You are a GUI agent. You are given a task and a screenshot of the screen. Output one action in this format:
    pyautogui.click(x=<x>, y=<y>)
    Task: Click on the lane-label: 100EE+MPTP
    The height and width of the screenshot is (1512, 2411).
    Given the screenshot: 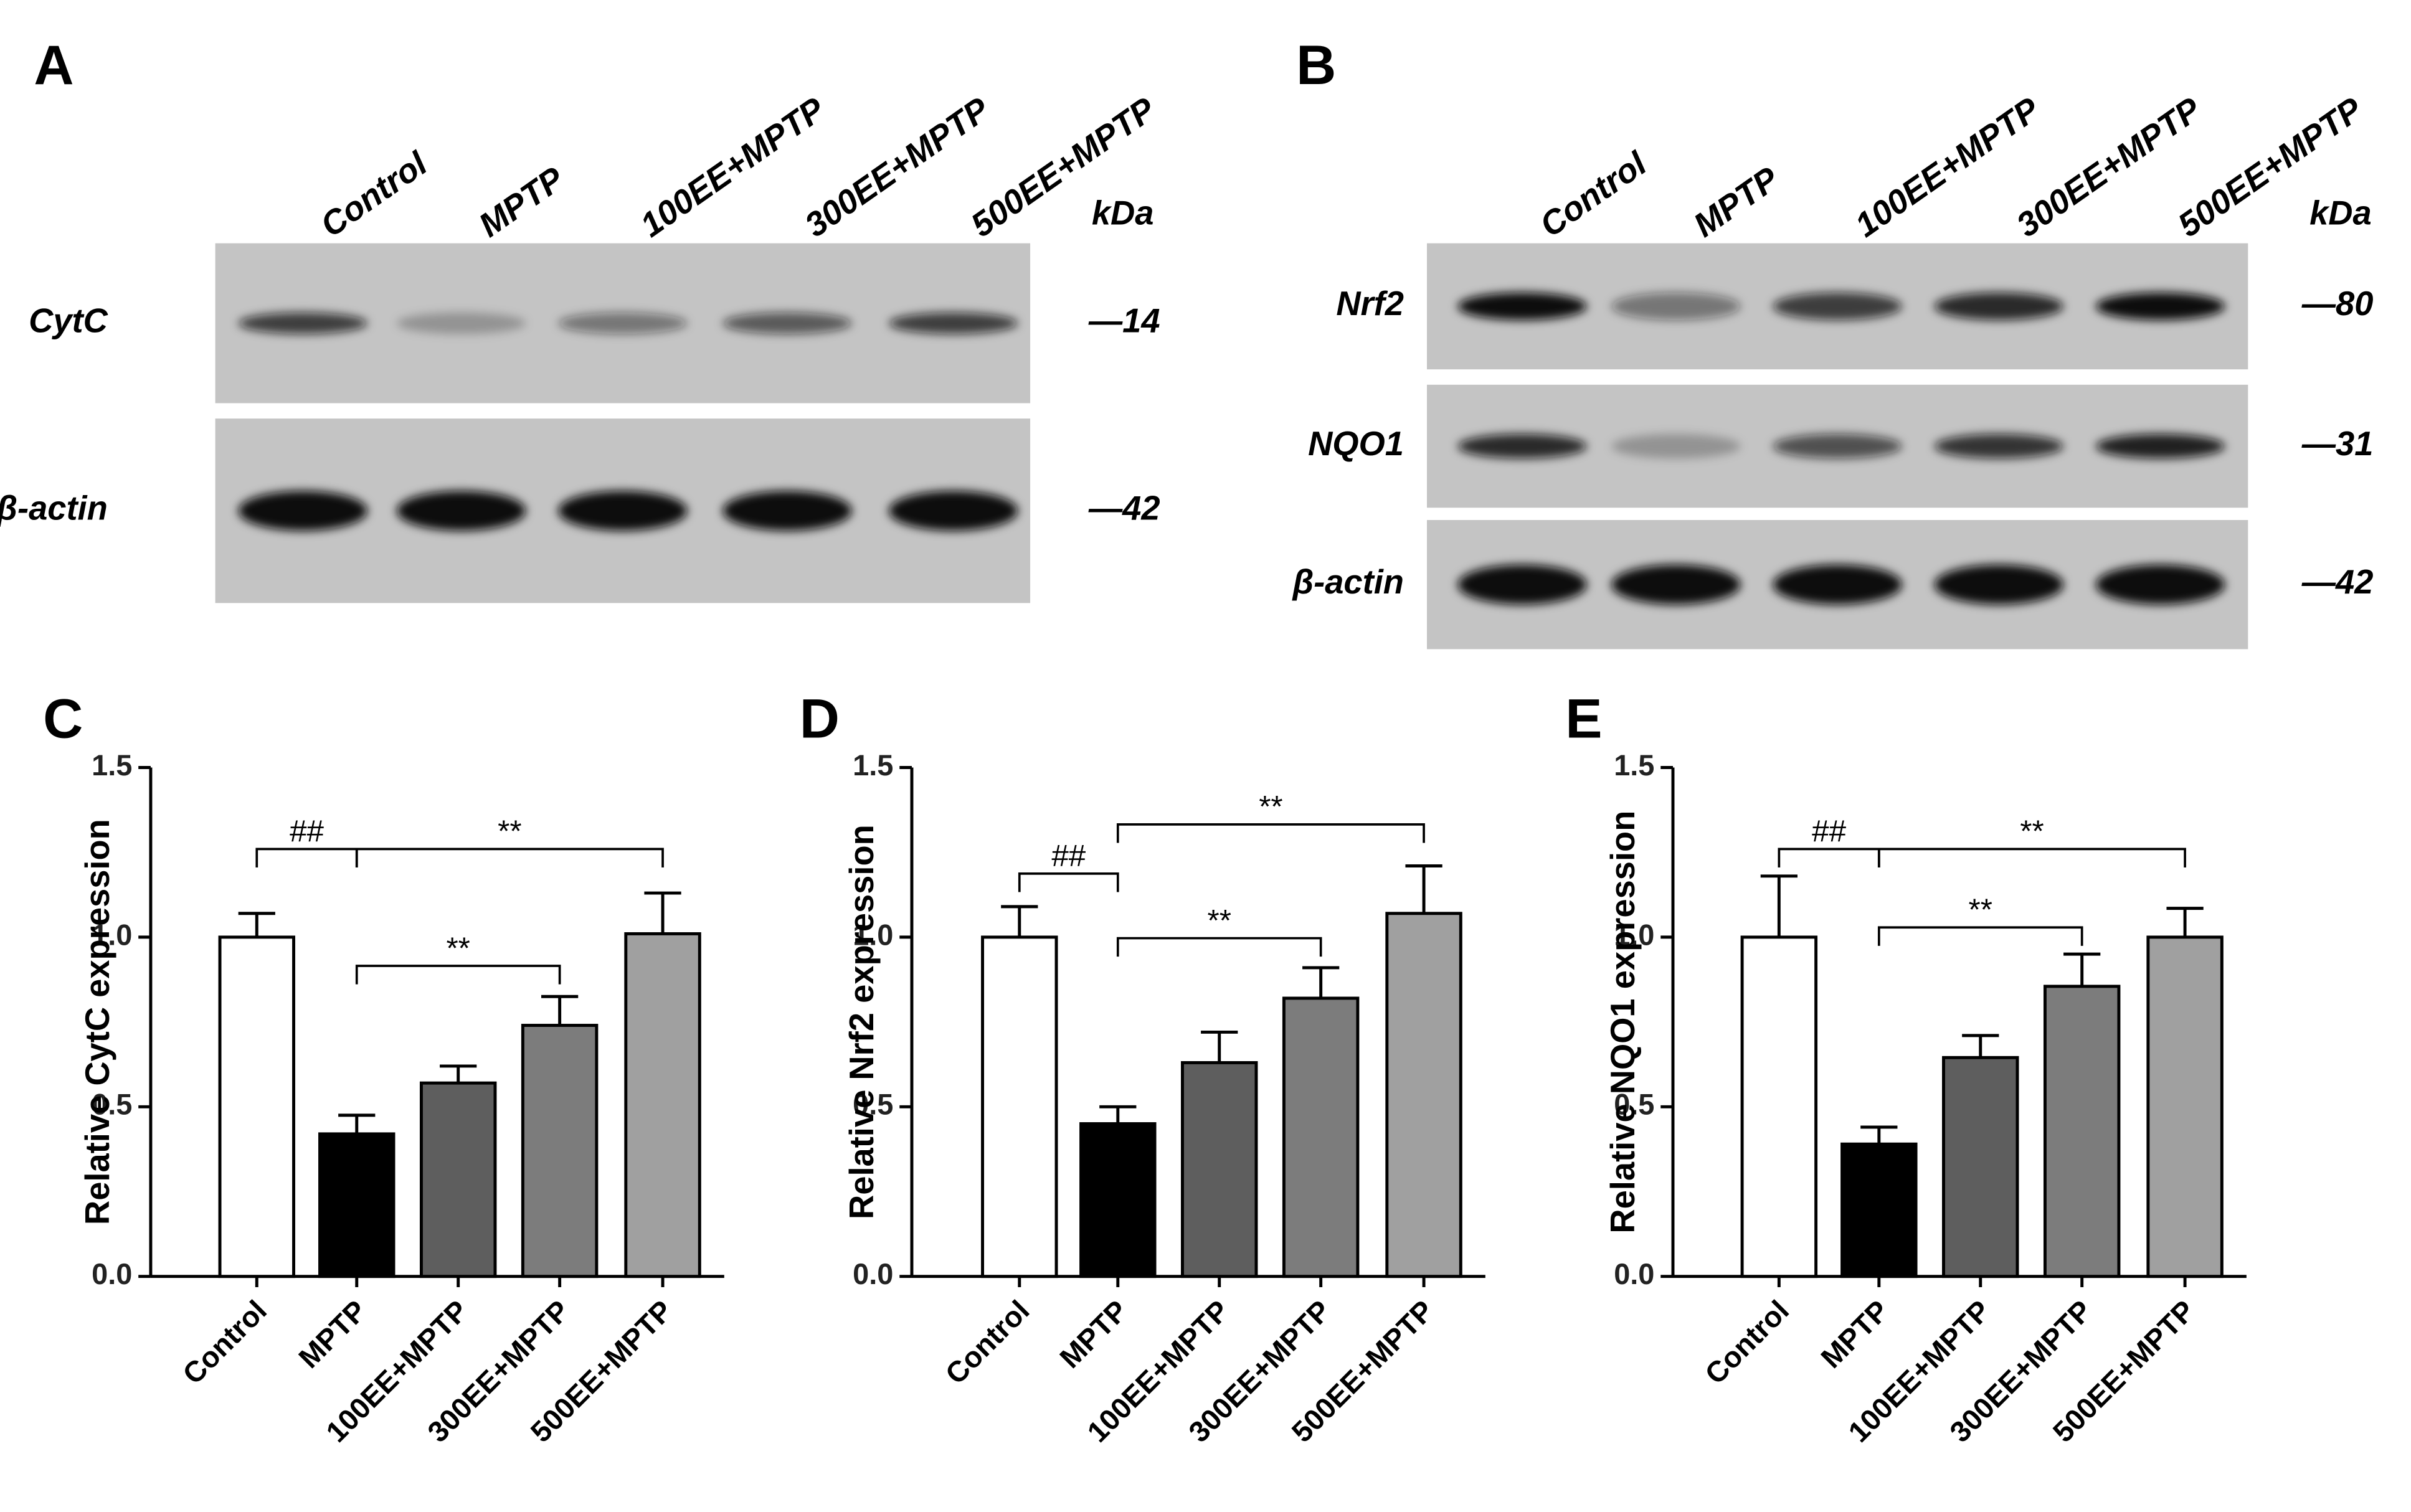 What is the action you would take?
    pyautogui.click(x=732, y=168)
    